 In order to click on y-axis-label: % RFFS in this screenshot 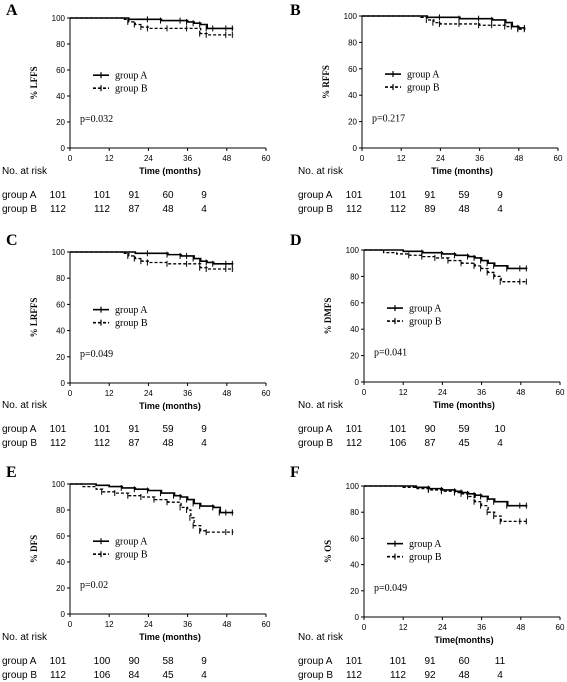, I will do `click(326, 82)`.